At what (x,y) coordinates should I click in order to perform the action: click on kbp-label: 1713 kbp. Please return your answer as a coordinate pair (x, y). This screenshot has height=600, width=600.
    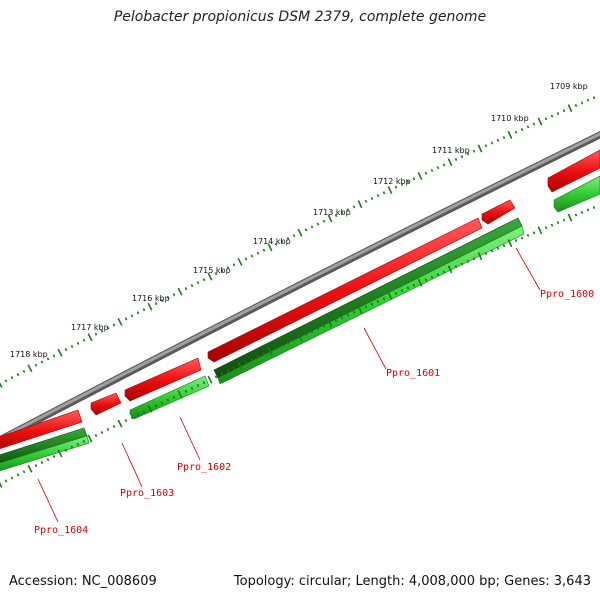
    Looking at the image, I should click on (332, 212).